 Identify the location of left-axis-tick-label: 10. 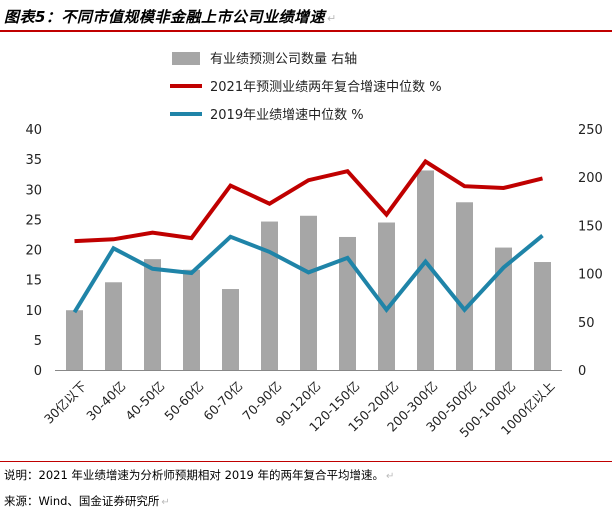
(33, 311).